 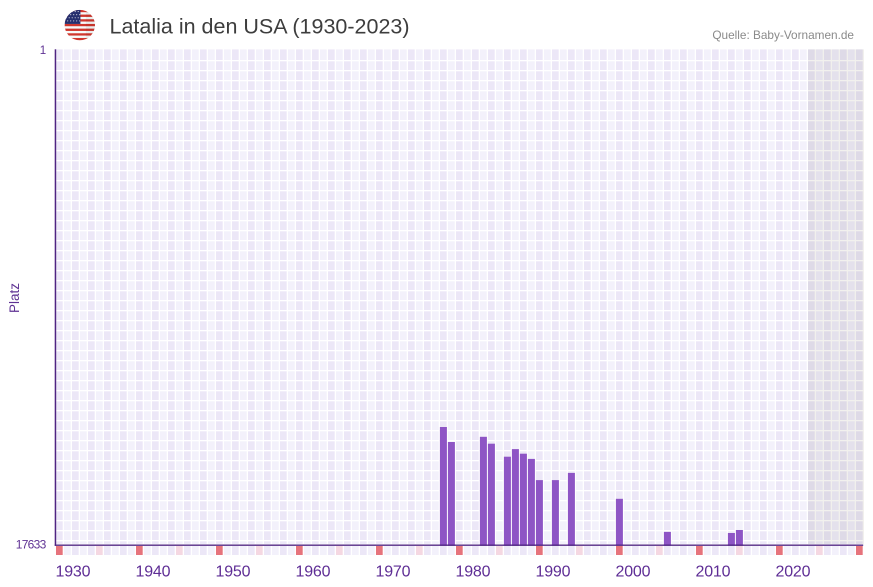 I want to click on svg-text: 1950, so click(x=233, y=572).